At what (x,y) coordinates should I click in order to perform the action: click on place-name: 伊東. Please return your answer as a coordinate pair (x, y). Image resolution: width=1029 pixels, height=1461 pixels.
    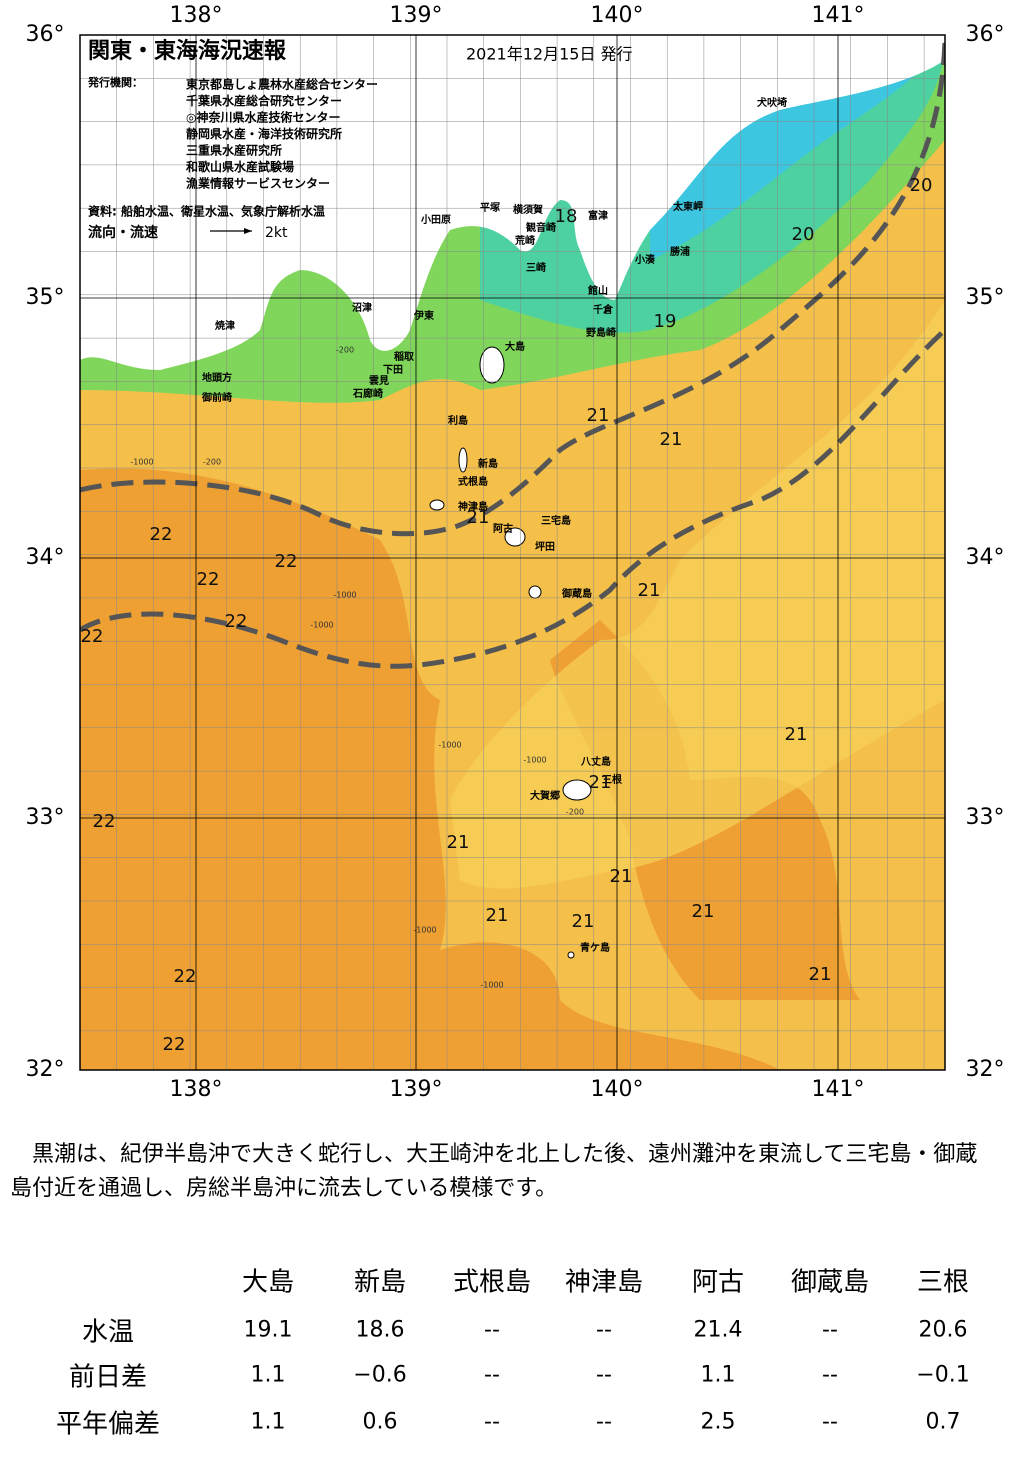
    Looking at the image, I should click on (423, 315).